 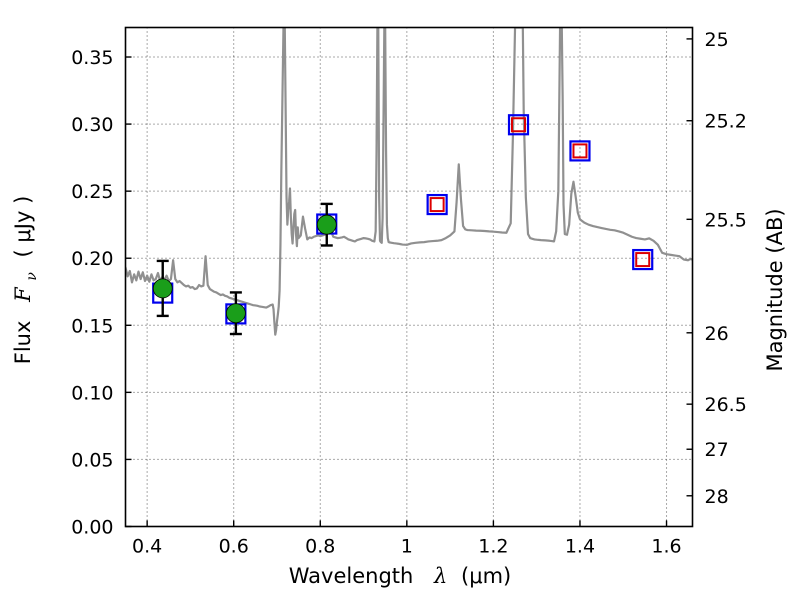 I want to click on y-tick-label-right: 26, so click(x=717, y=334).